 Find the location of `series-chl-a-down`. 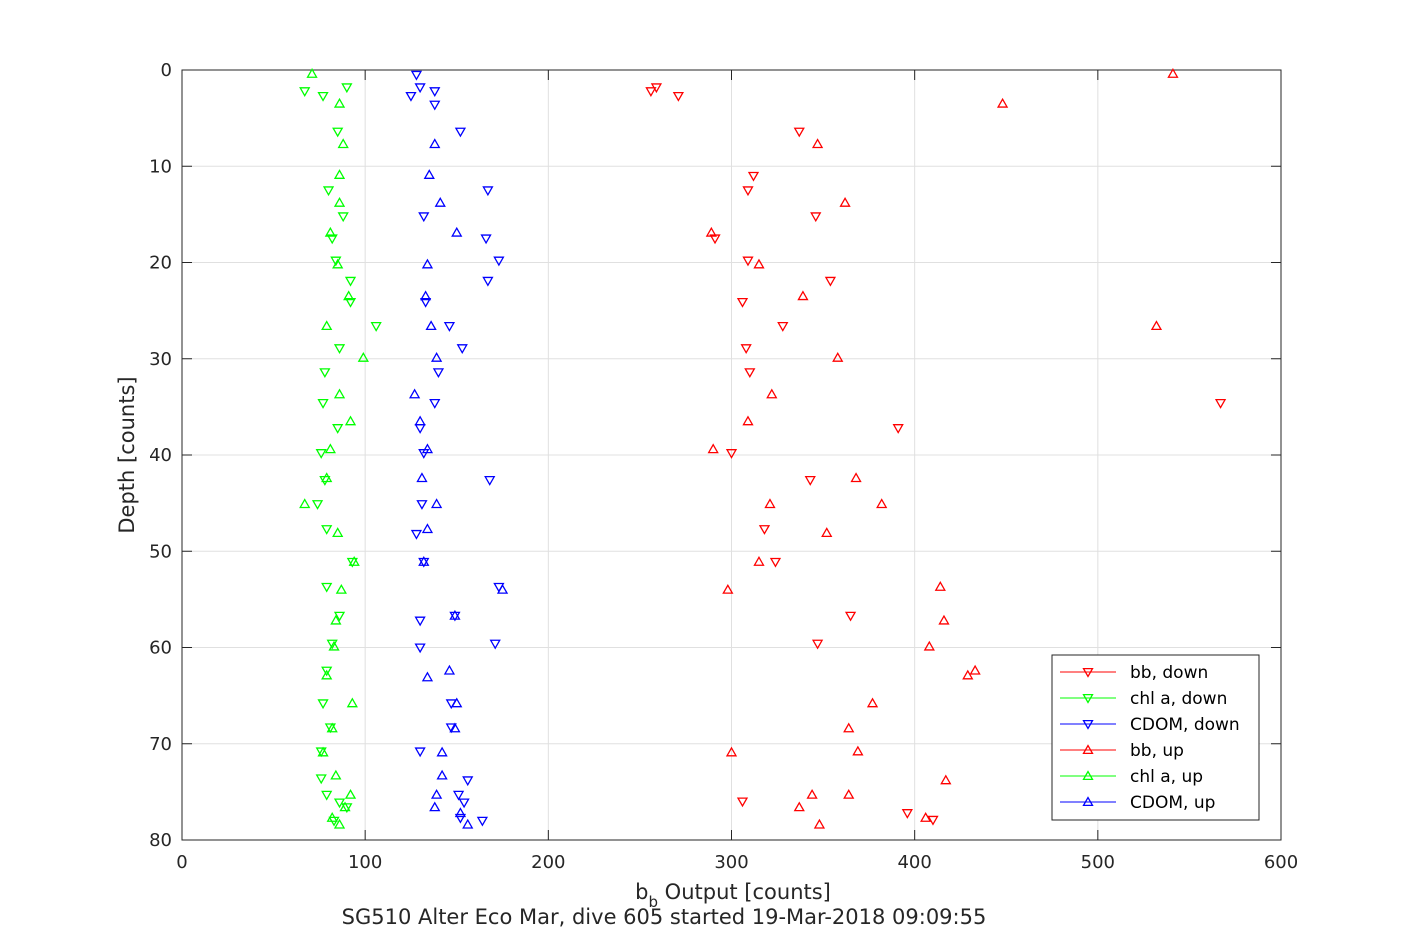

series-chl-a-down is located at coordinates (340, 455).